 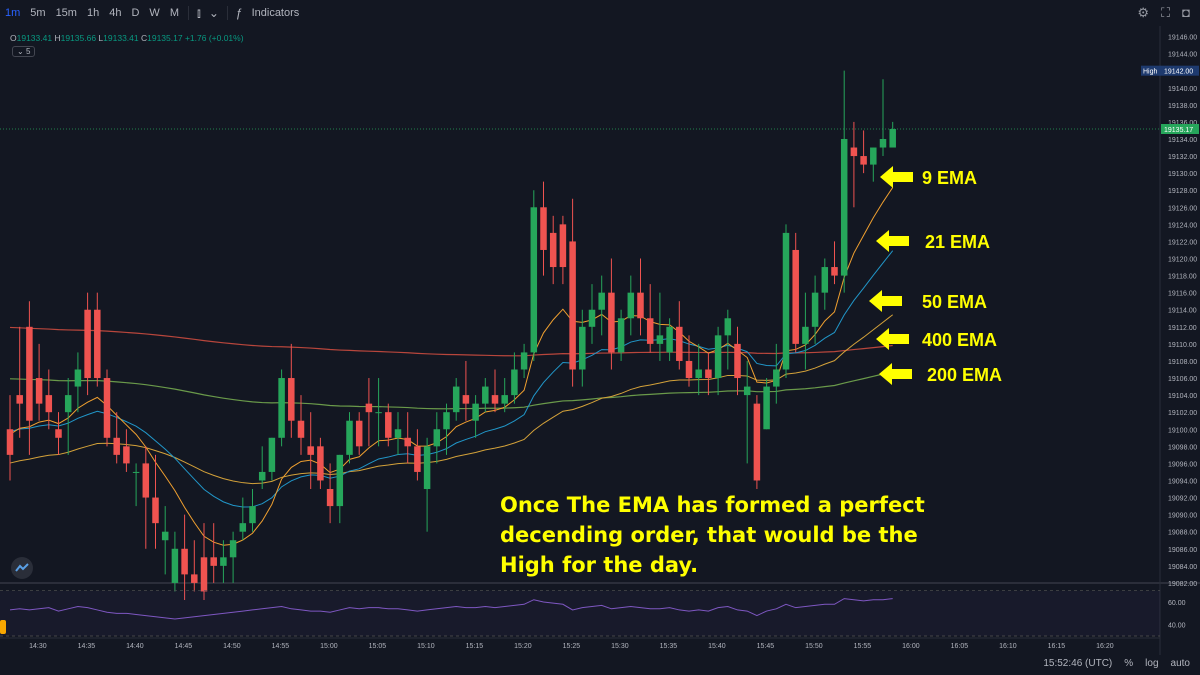 What do you see at coordinates (24, 51) in the screenshot?
I see `indicator-count-badge: ⌄ 5` at bounding box center [24, 51].